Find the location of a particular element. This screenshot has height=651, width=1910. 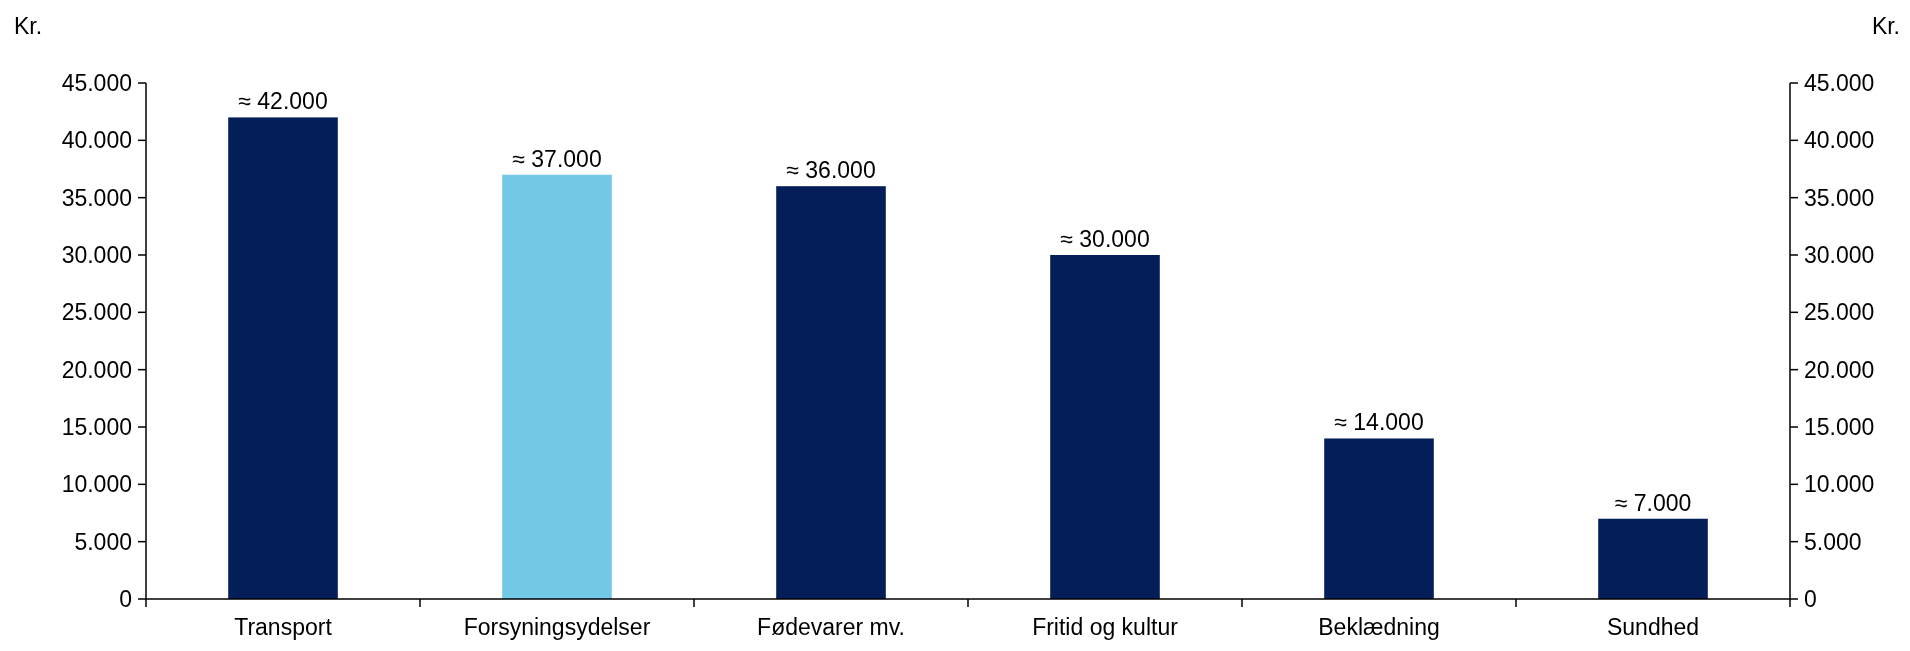

data-label: ≈ 14.000 is located at coordinates (1379, 422).